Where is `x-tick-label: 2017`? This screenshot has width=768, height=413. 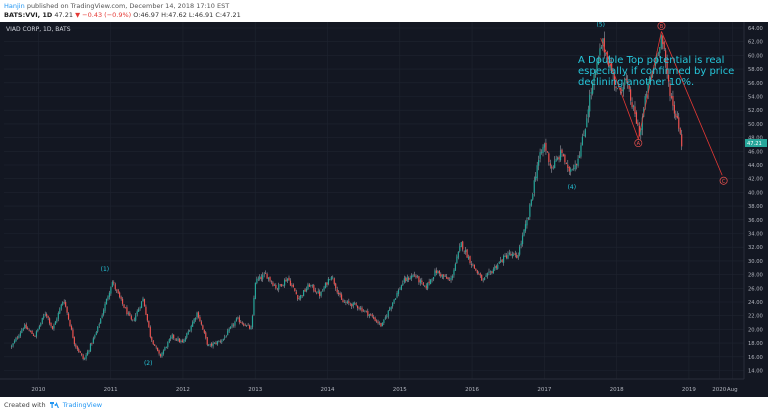 x-tick-label: 2017 is located at coordinates (544, 390).